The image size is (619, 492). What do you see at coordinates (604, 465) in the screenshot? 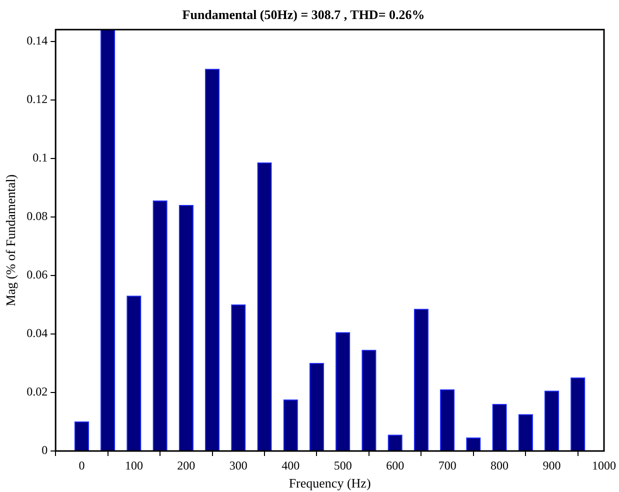
I see `x-tick-label: 1000` at bounding box center [604, 465].